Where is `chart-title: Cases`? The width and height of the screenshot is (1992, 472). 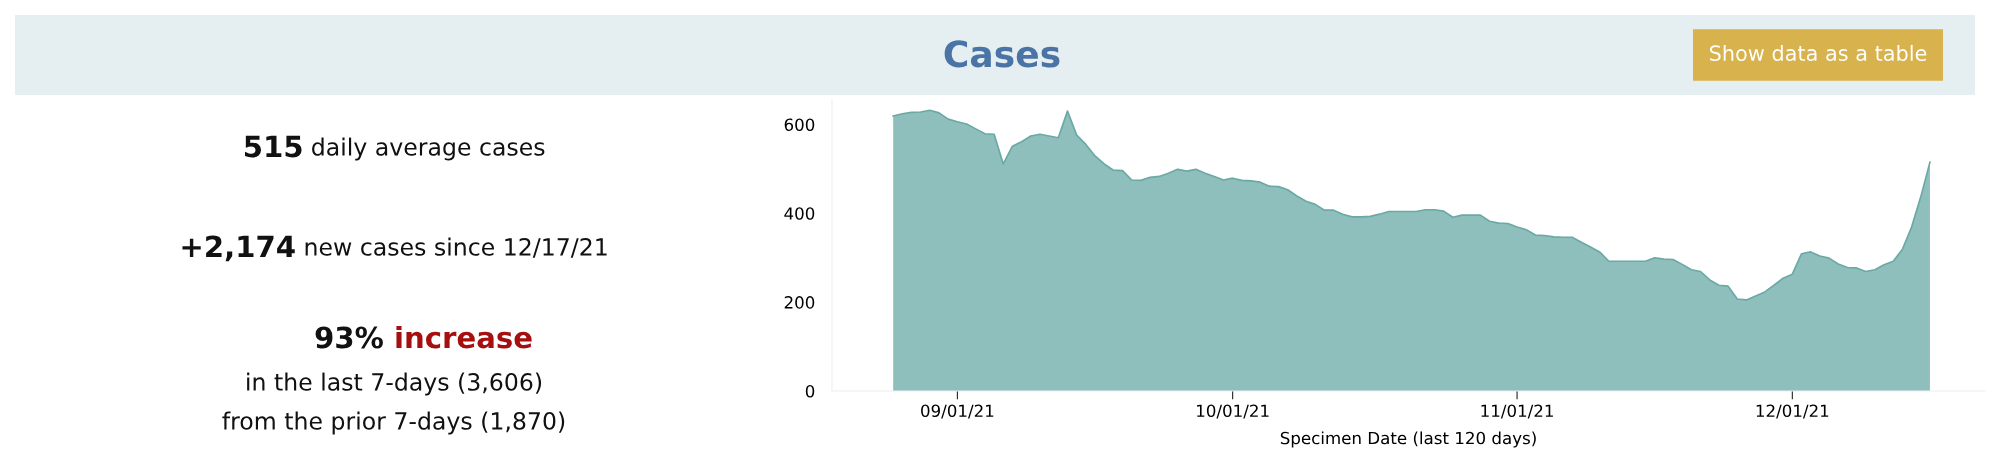
chart-title: Cases is located at coordinates (1002, 54).